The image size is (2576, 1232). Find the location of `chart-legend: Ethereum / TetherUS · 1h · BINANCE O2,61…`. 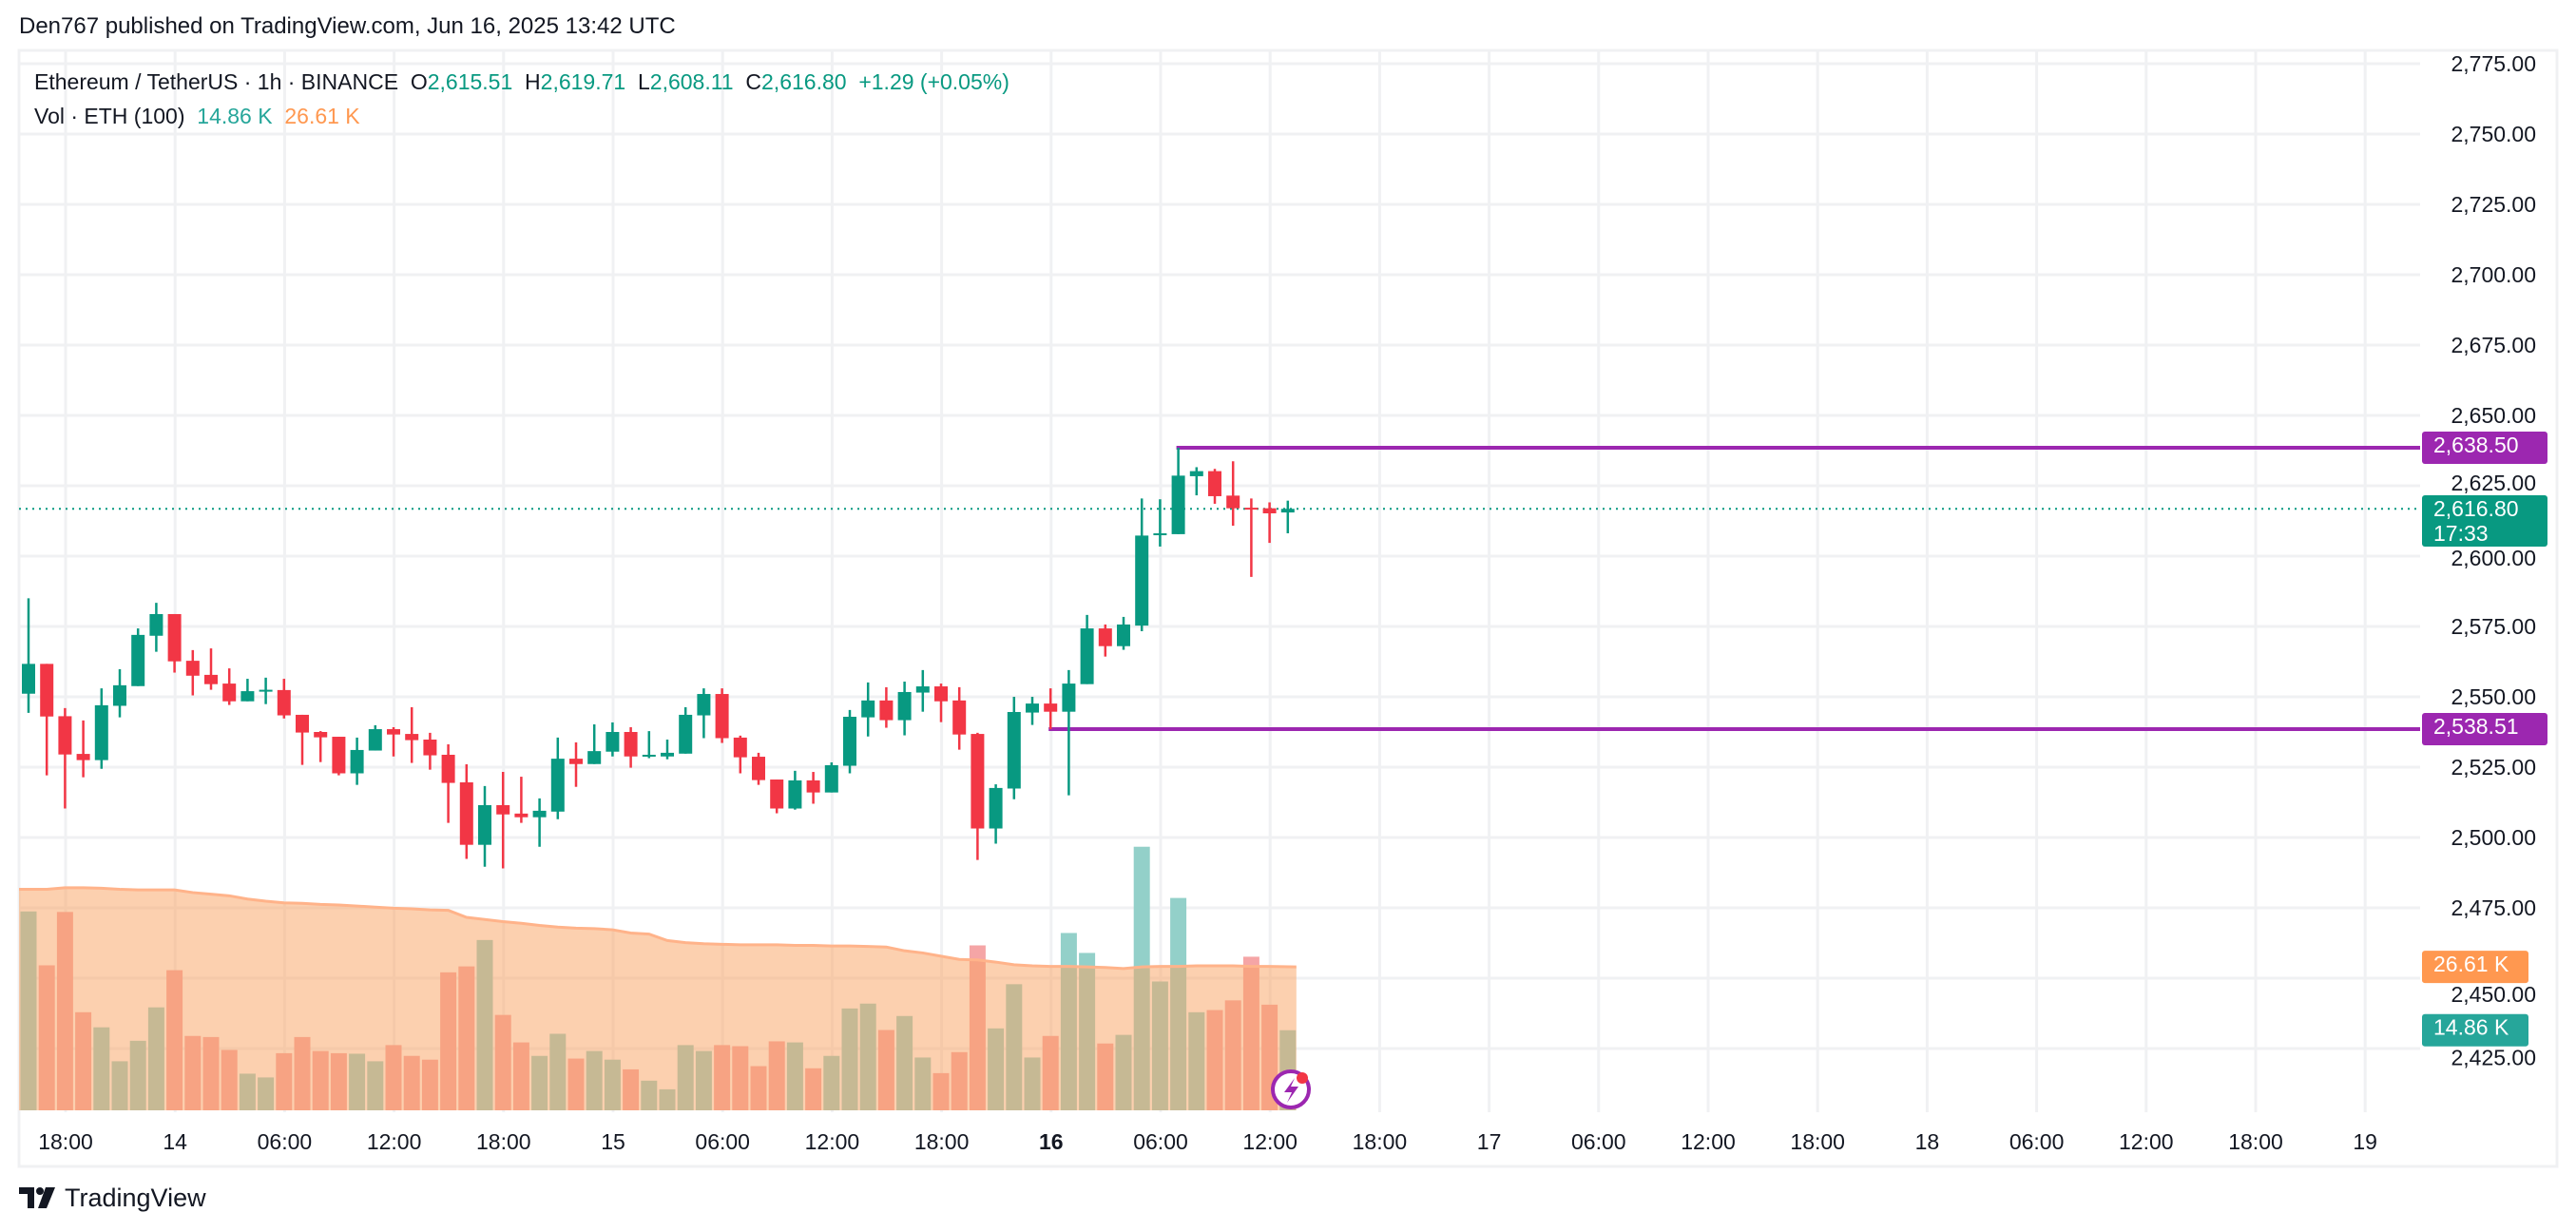

chart-legend: Ethereum / TetherUS · 1h · BINANCE O2,61… is located at coordinates (521, 99).